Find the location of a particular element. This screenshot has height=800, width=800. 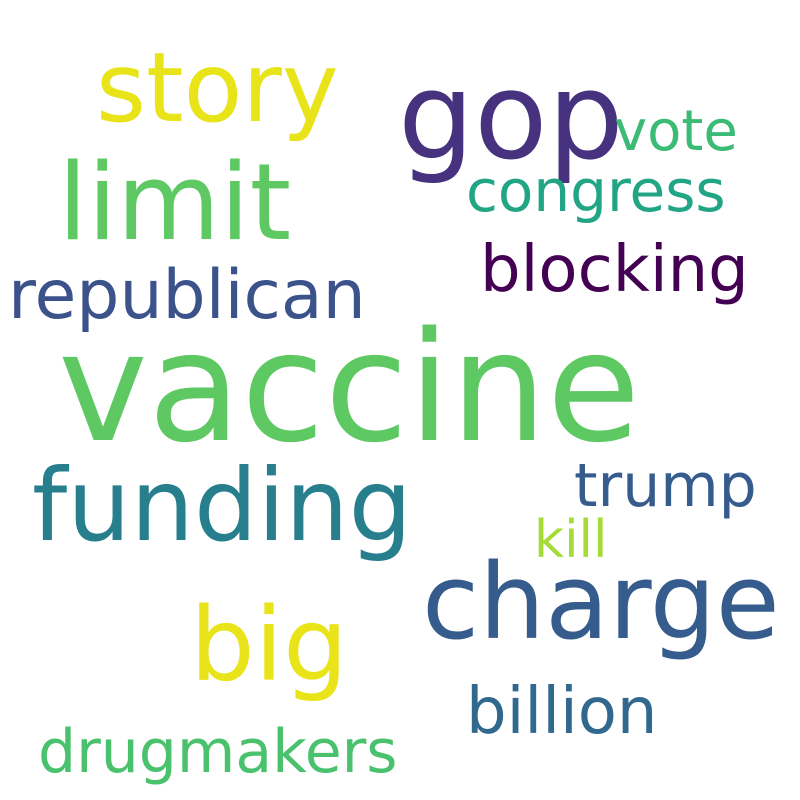

word-story: story is located at coordinates (217, 88).